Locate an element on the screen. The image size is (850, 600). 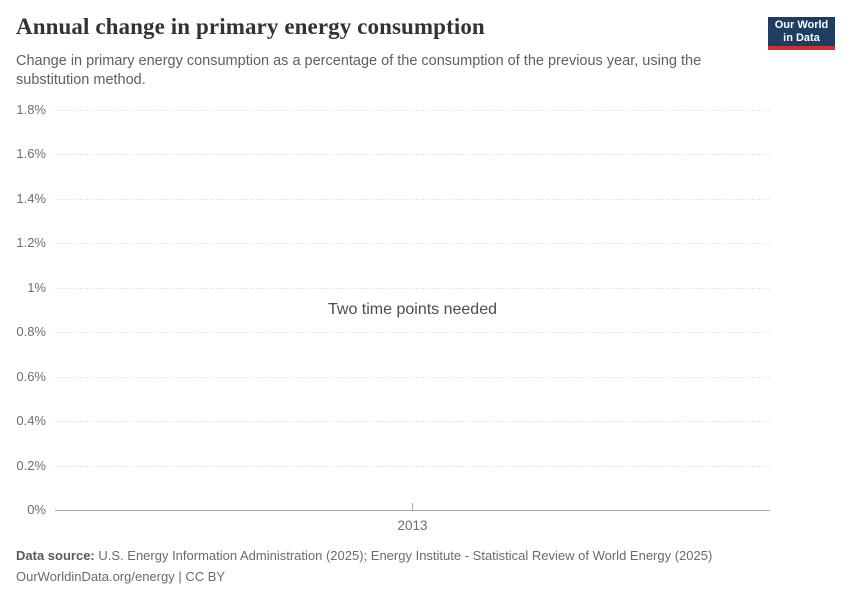
y-tick-label: 1% is located at coordinates (36, 287).